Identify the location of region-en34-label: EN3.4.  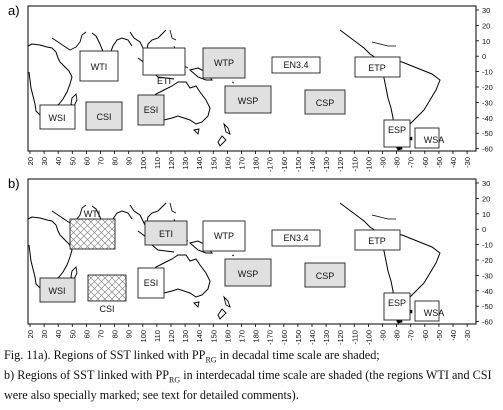
(295, 238).